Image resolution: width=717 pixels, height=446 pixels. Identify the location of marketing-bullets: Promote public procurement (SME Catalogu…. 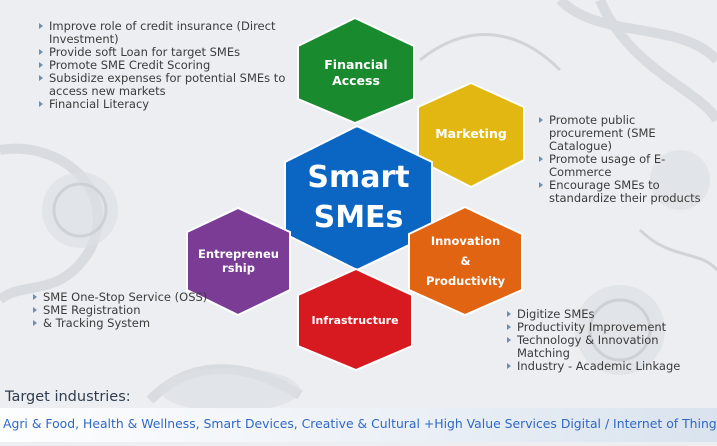
(622, 159).